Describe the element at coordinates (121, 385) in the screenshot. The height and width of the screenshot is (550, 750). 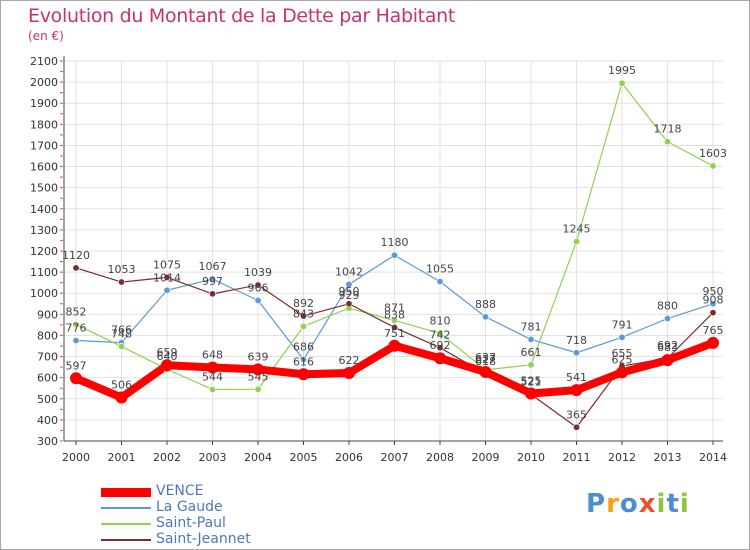
I see `data-label-vence: 506` at that location.